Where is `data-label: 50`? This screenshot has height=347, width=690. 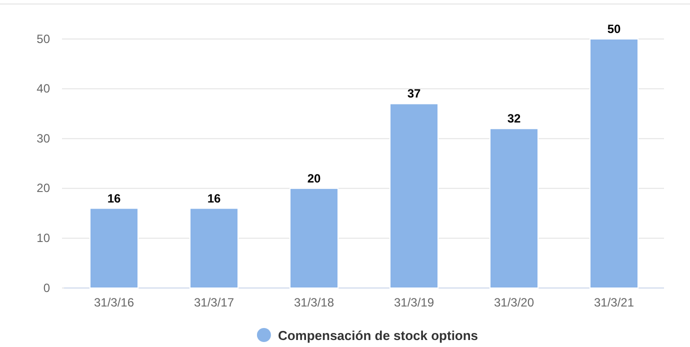 data-label: 50 is located at coordinates (614, 29).